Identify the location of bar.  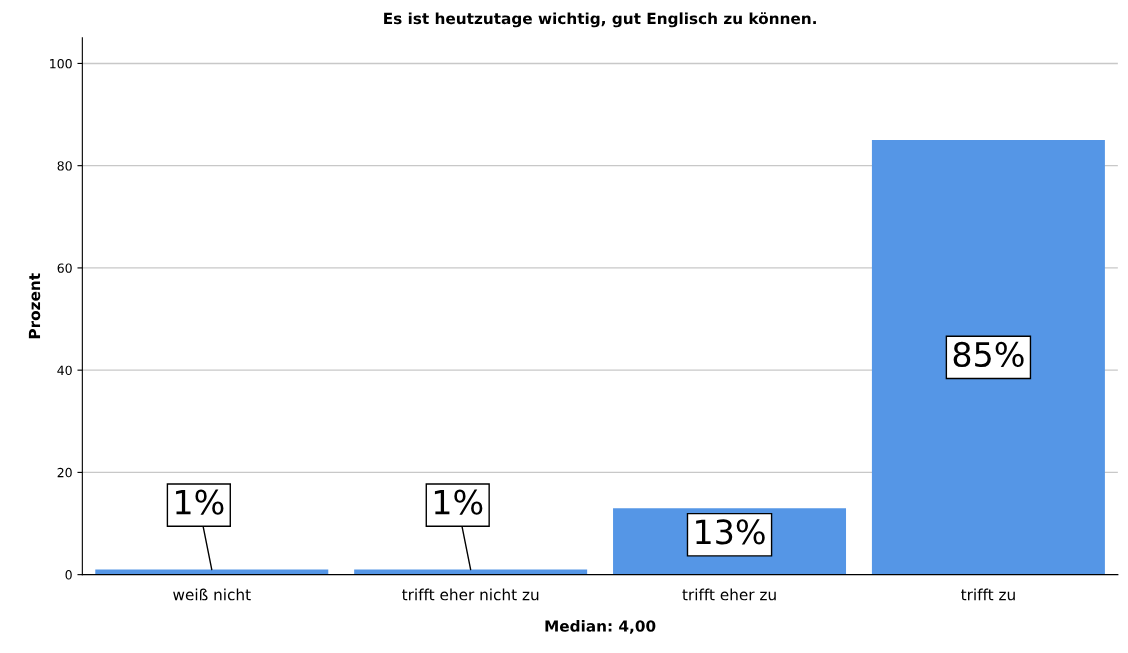
(988, 357).